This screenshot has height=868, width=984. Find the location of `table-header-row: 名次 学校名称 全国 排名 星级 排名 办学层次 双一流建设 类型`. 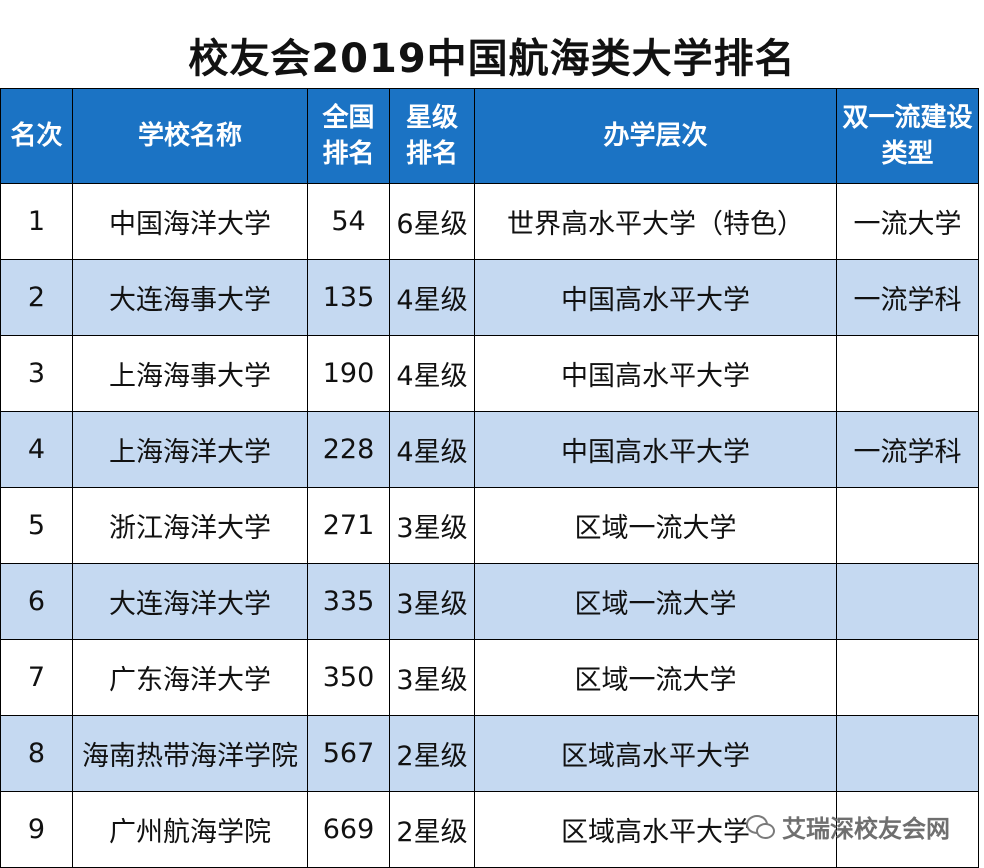

table-header-row: 名次 学校名称 全国 排名 星级 排名 办学层次 双一流建设 类型 is located at coordinates (489, 136).